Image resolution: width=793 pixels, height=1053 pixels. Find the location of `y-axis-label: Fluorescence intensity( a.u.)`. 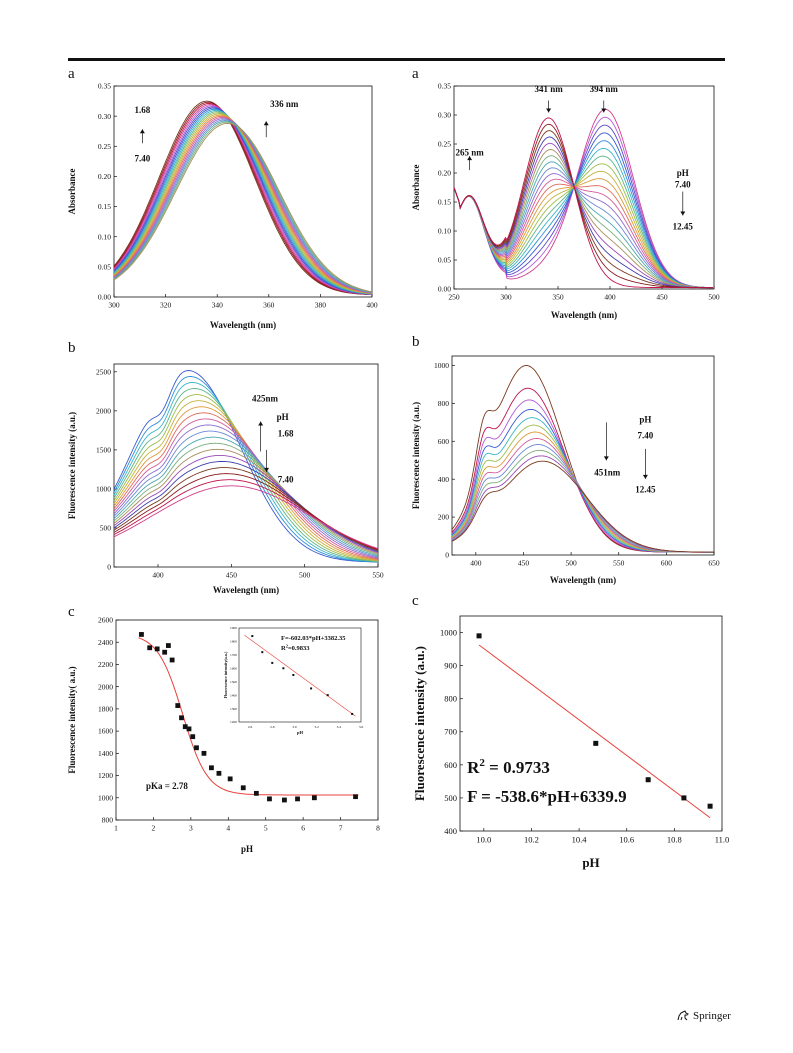

y-axis-label: Fluorescence intensity( a.u.) is located at coordinates (72, 719).